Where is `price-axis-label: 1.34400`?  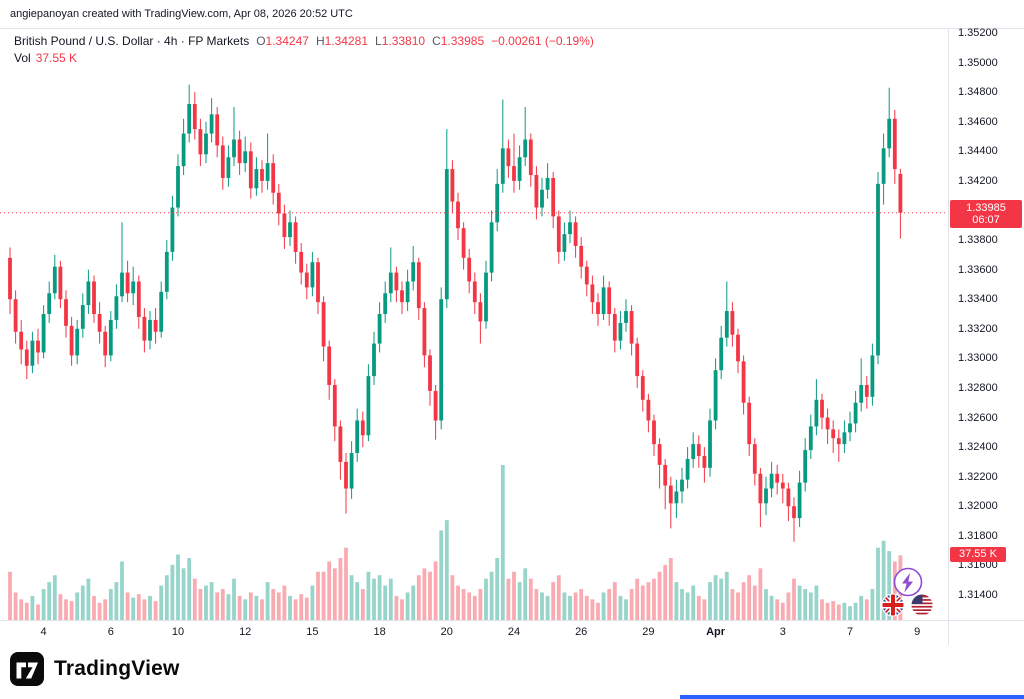
price-axis-label: 1.34400 is located at coordinates (978, 151).